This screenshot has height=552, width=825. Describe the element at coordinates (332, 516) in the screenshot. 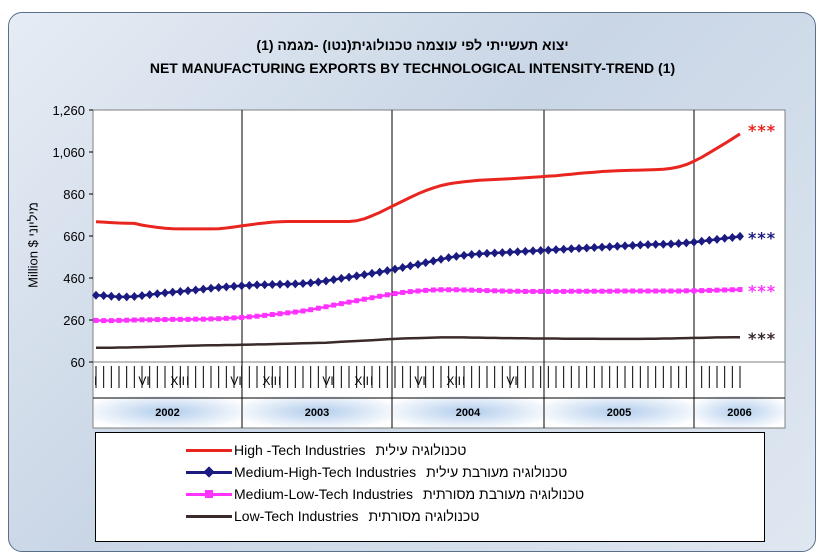

I see `legend-item-low-tech: Low-Tech Industries טכנולוגיה מסורתית` at that location.